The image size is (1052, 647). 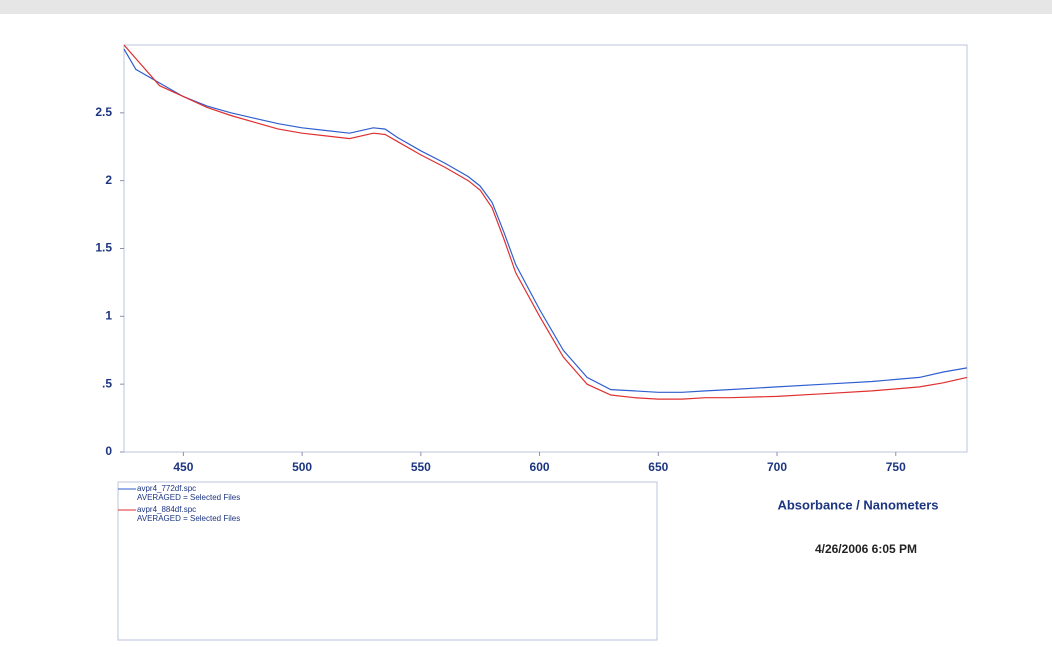 What do you see at coordinates (108, 180) in the screenshot?
I see `y-tick-label: 2` at bounding box center [108, 180].